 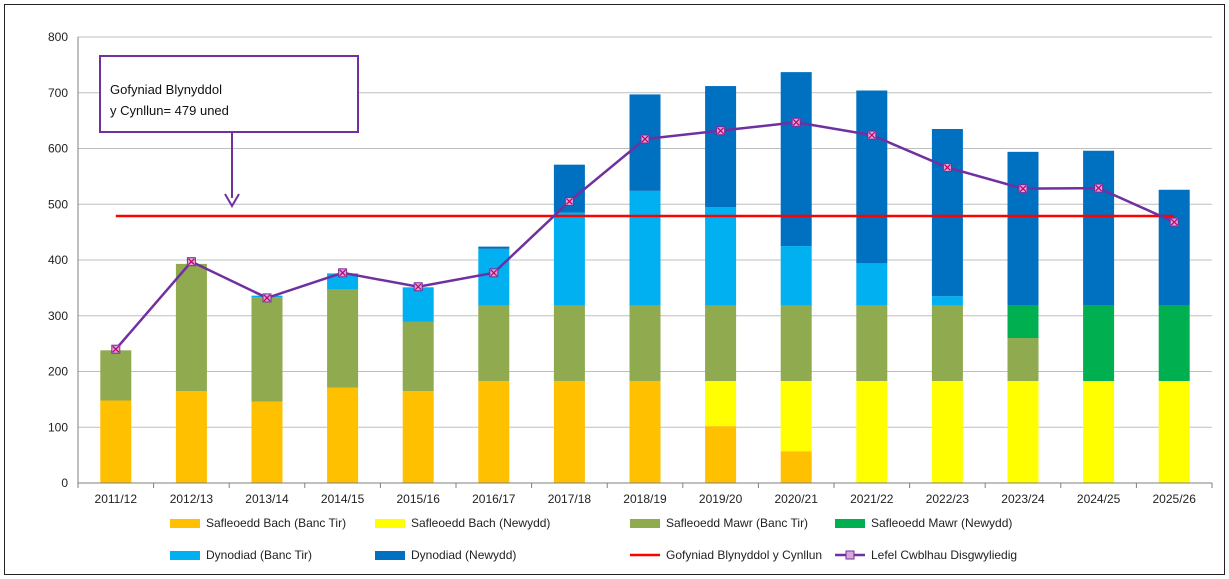 I want to click on annotation-line-2: y Cynllun= 479 uned, so click(x=169, y=110).